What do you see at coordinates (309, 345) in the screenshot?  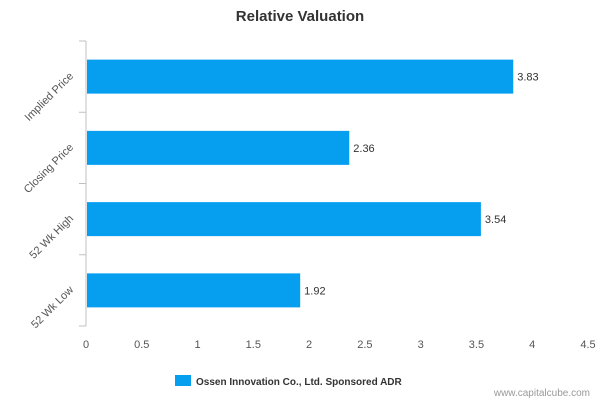 I see `x-tick-label: 2` at bounding box center [309, 345].